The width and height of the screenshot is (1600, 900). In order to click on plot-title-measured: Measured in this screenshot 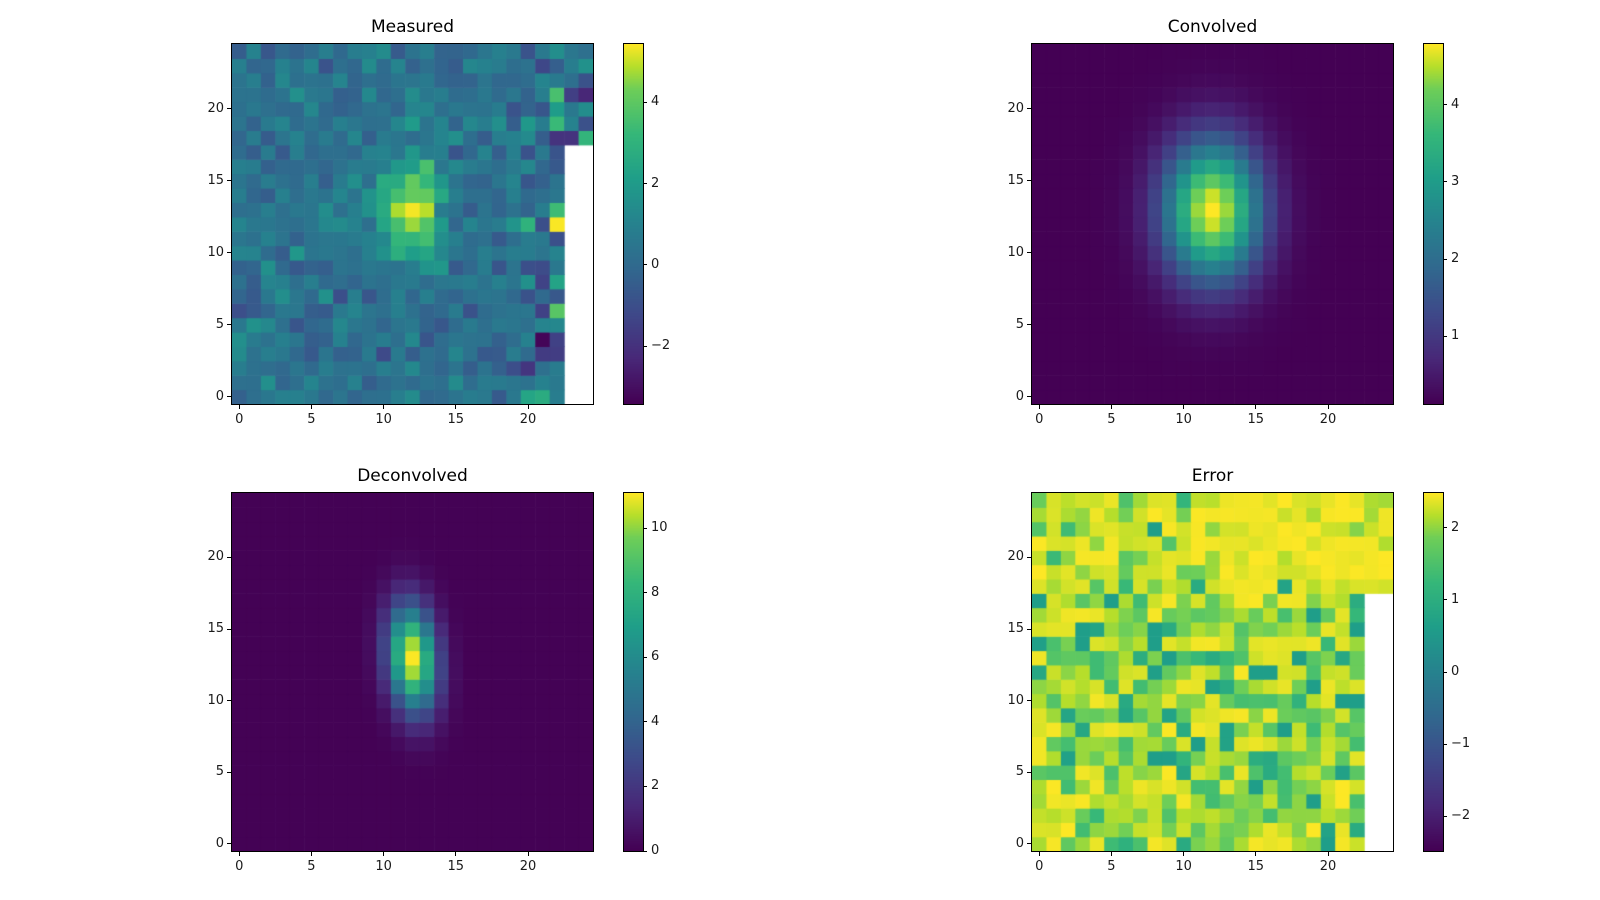, I will do `click(412, 27)`.